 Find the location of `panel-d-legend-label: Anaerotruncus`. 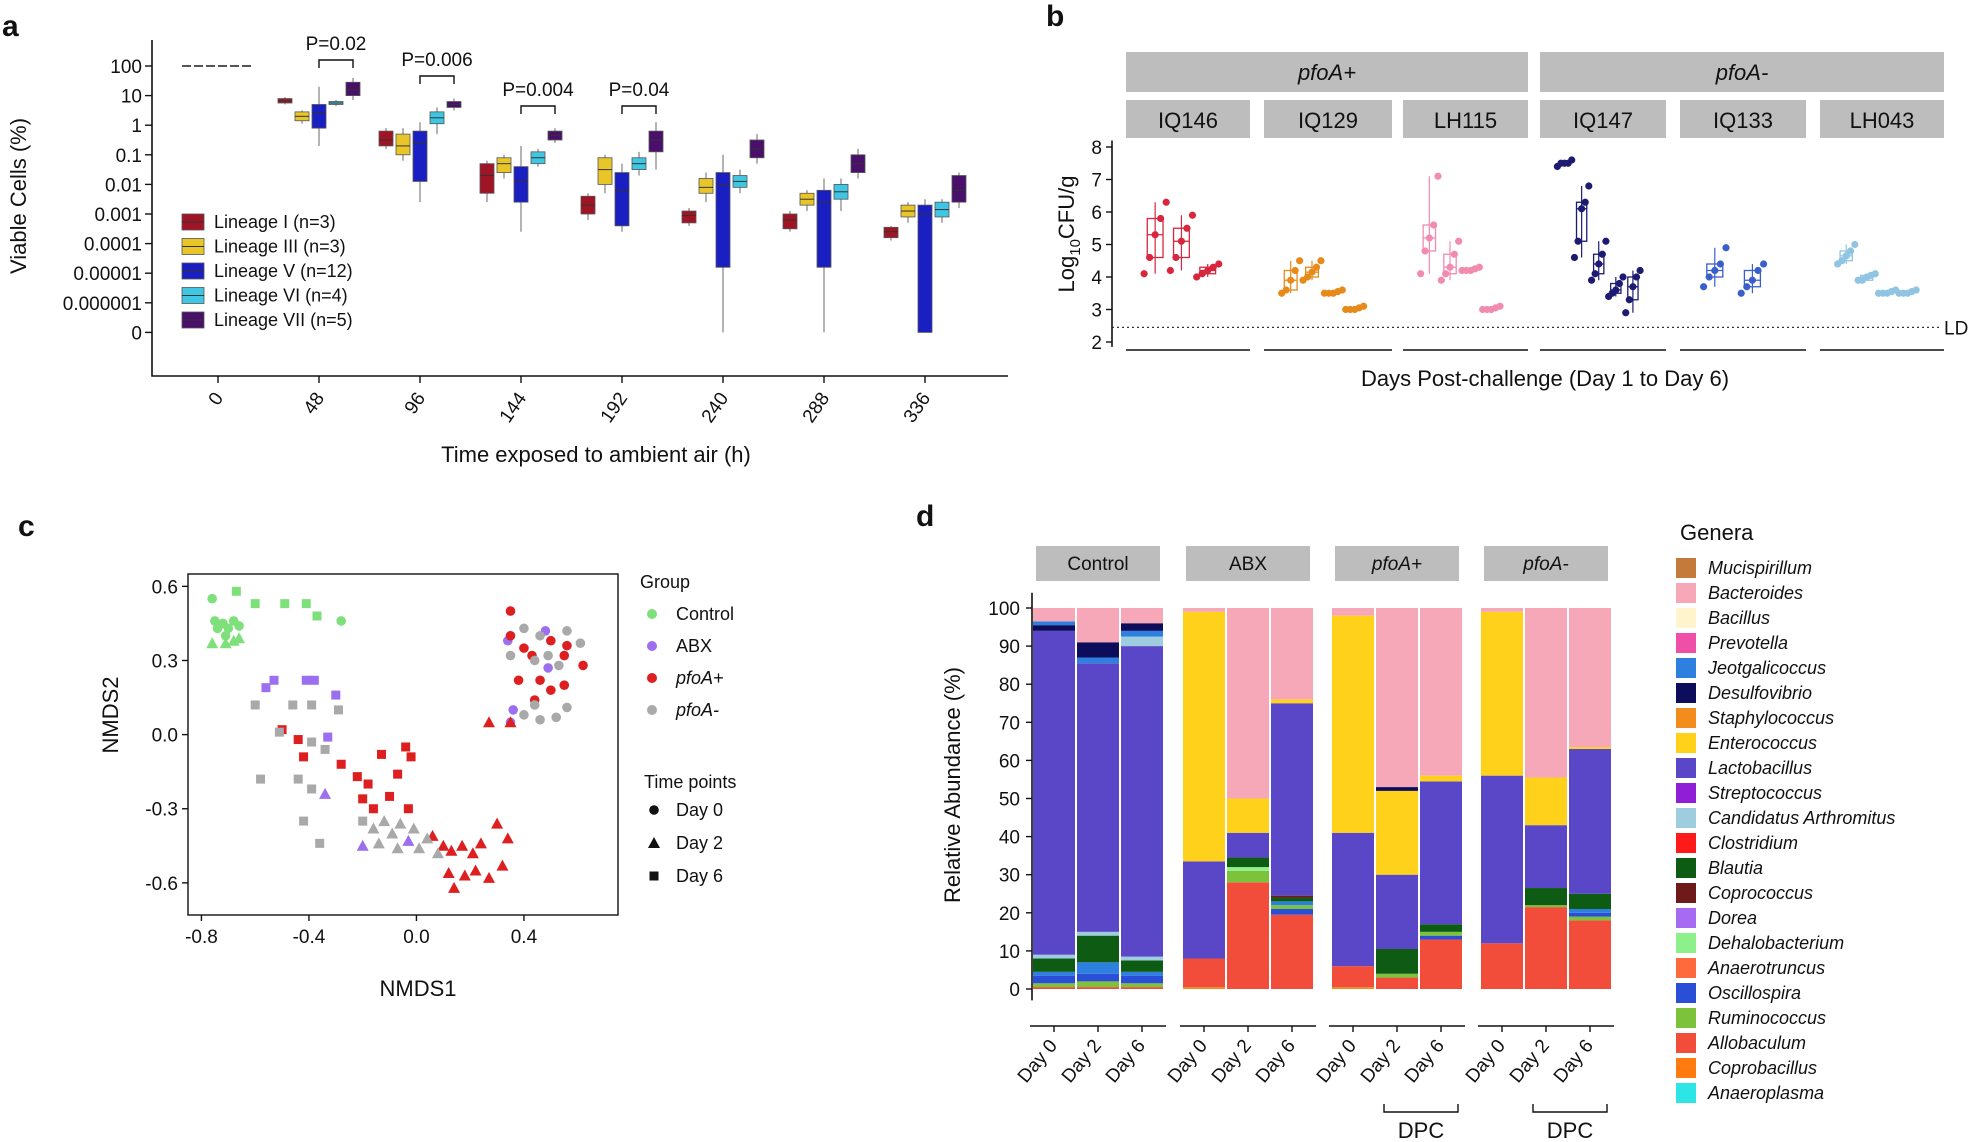

panel-d-legend-label: Anaerotruncus is located at coordinates (1766, 968).